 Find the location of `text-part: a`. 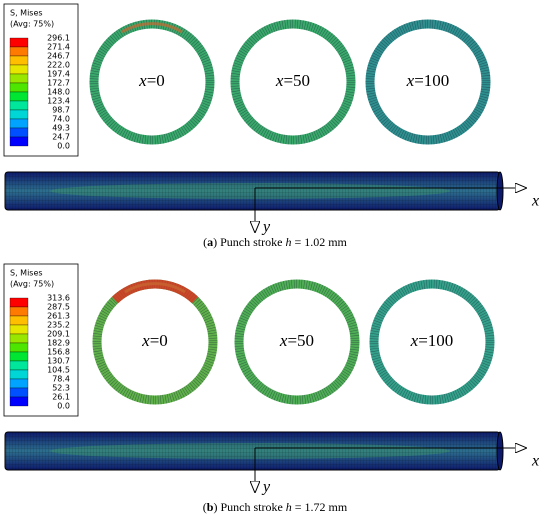

text-part: a is located at coordinates (210, 242).